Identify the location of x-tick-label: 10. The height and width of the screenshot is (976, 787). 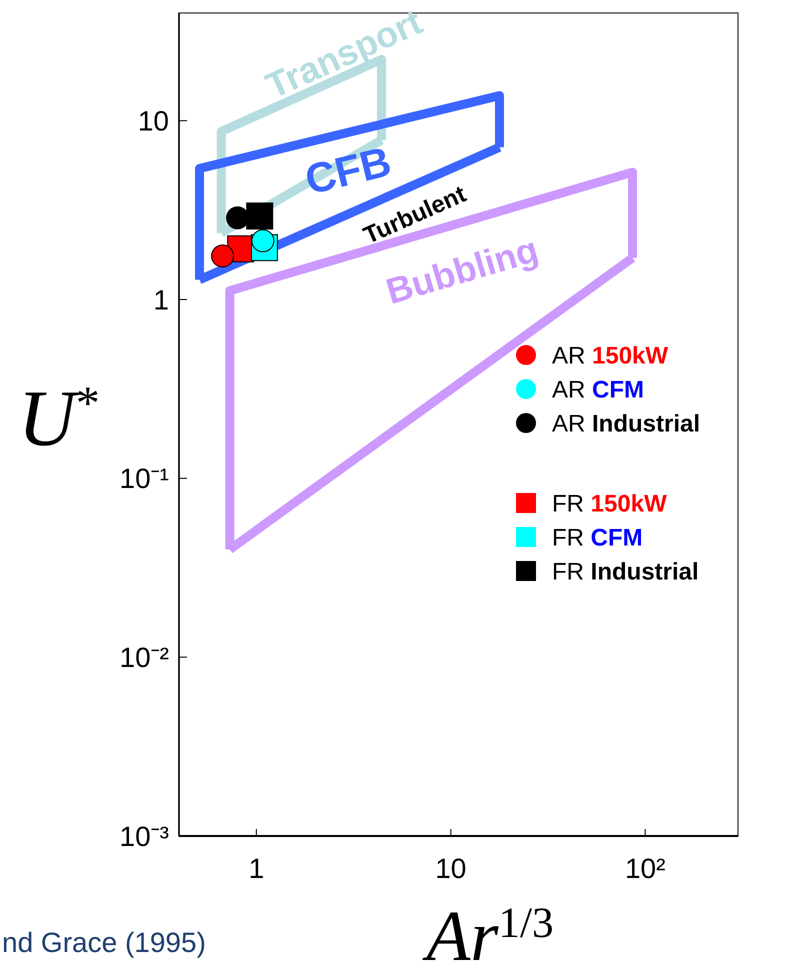
(450, 868).